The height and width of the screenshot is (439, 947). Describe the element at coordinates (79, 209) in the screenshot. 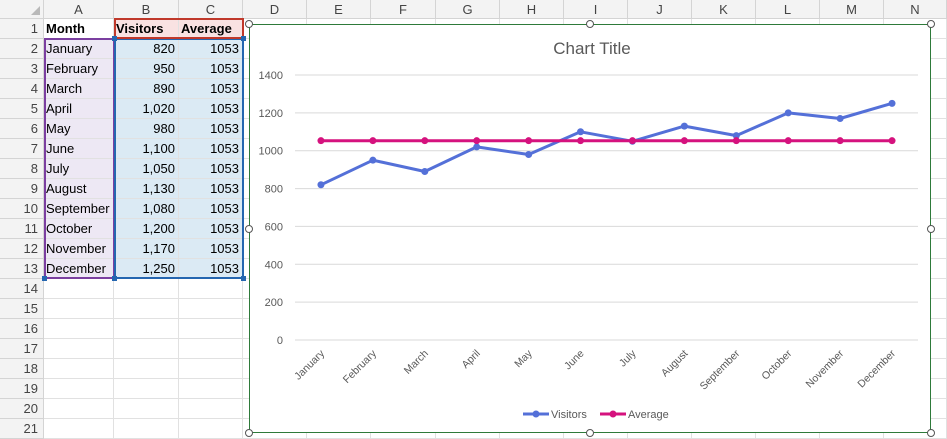

I see `month-cell: September` at that location.